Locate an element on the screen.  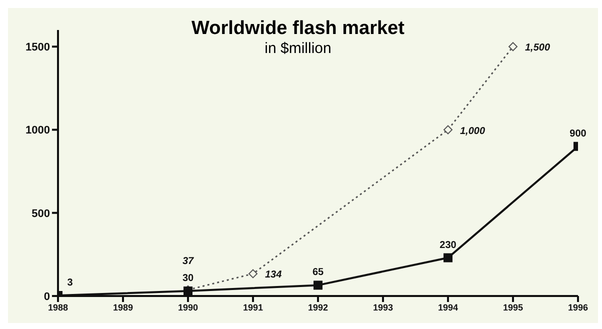
data-label: 65 is located at coordinates (318, 272).